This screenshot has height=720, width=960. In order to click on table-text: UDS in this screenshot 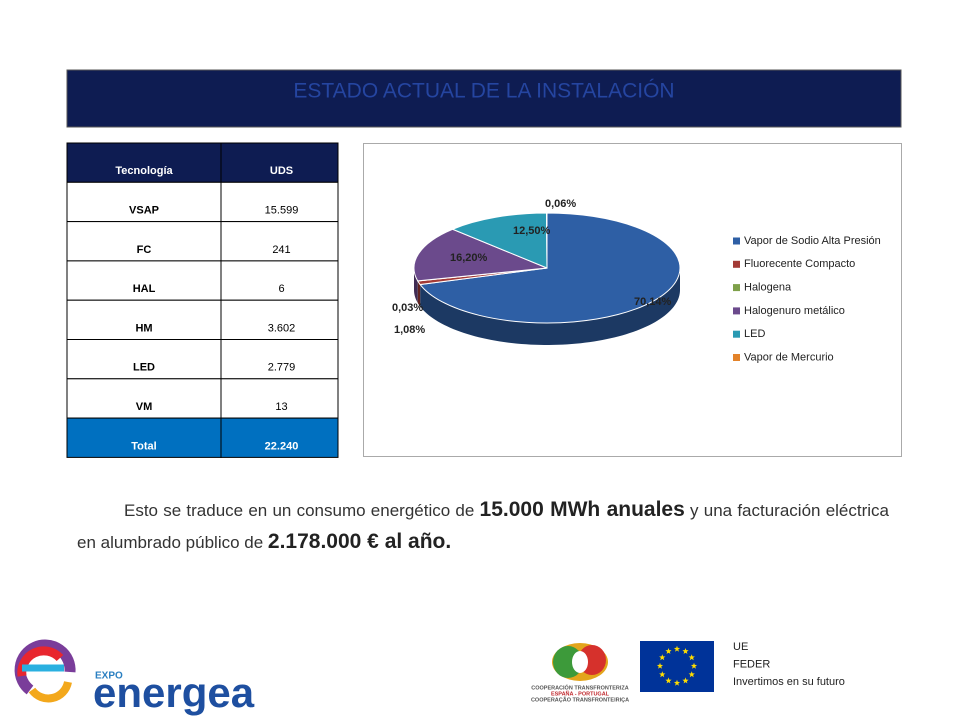, I will do `click(281, 171)`.